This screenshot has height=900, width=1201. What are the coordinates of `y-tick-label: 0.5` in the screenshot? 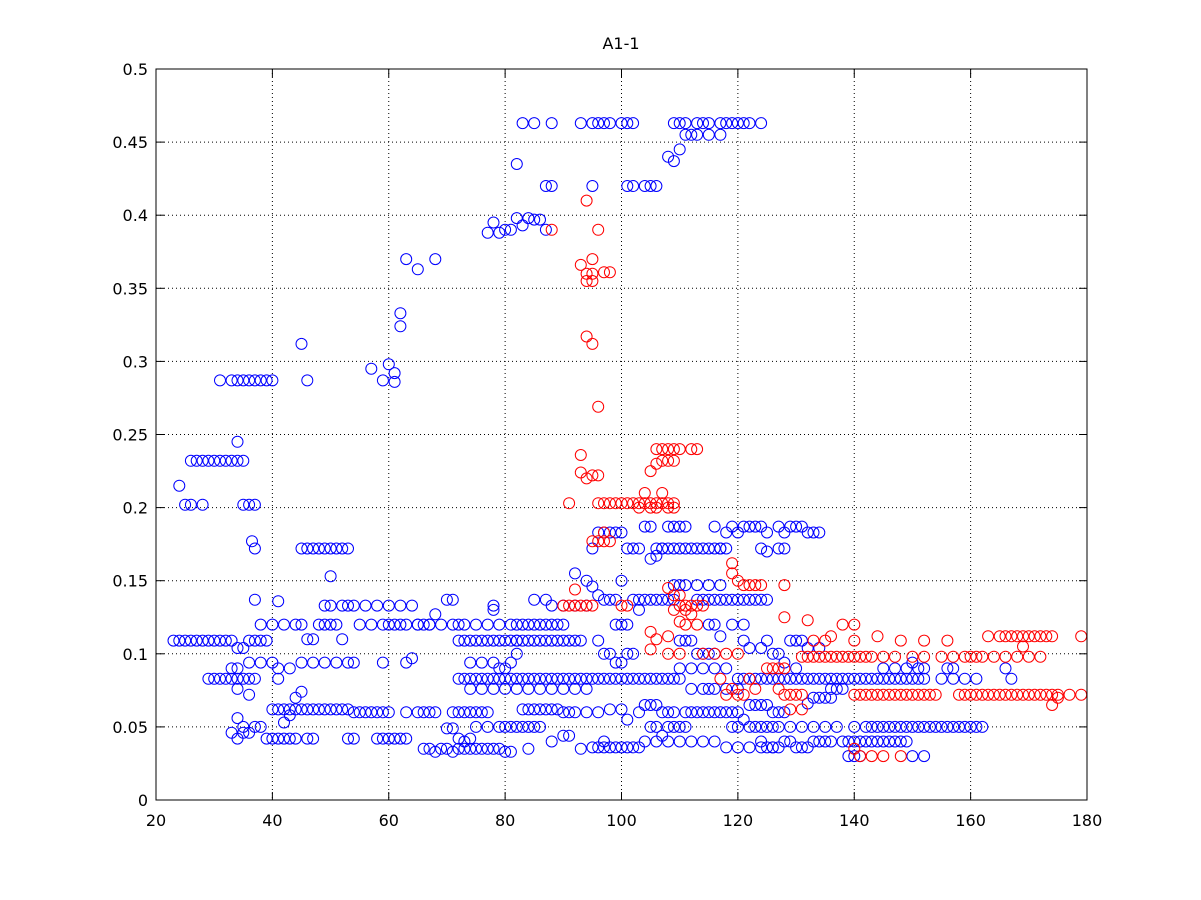 It's located at (135, 69).